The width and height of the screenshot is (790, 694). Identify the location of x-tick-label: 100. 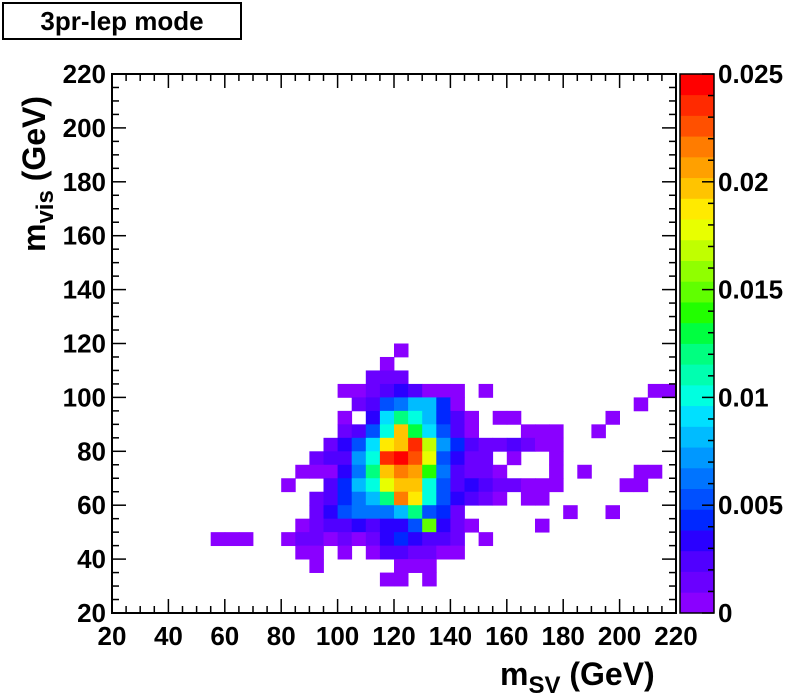
(337, 636).